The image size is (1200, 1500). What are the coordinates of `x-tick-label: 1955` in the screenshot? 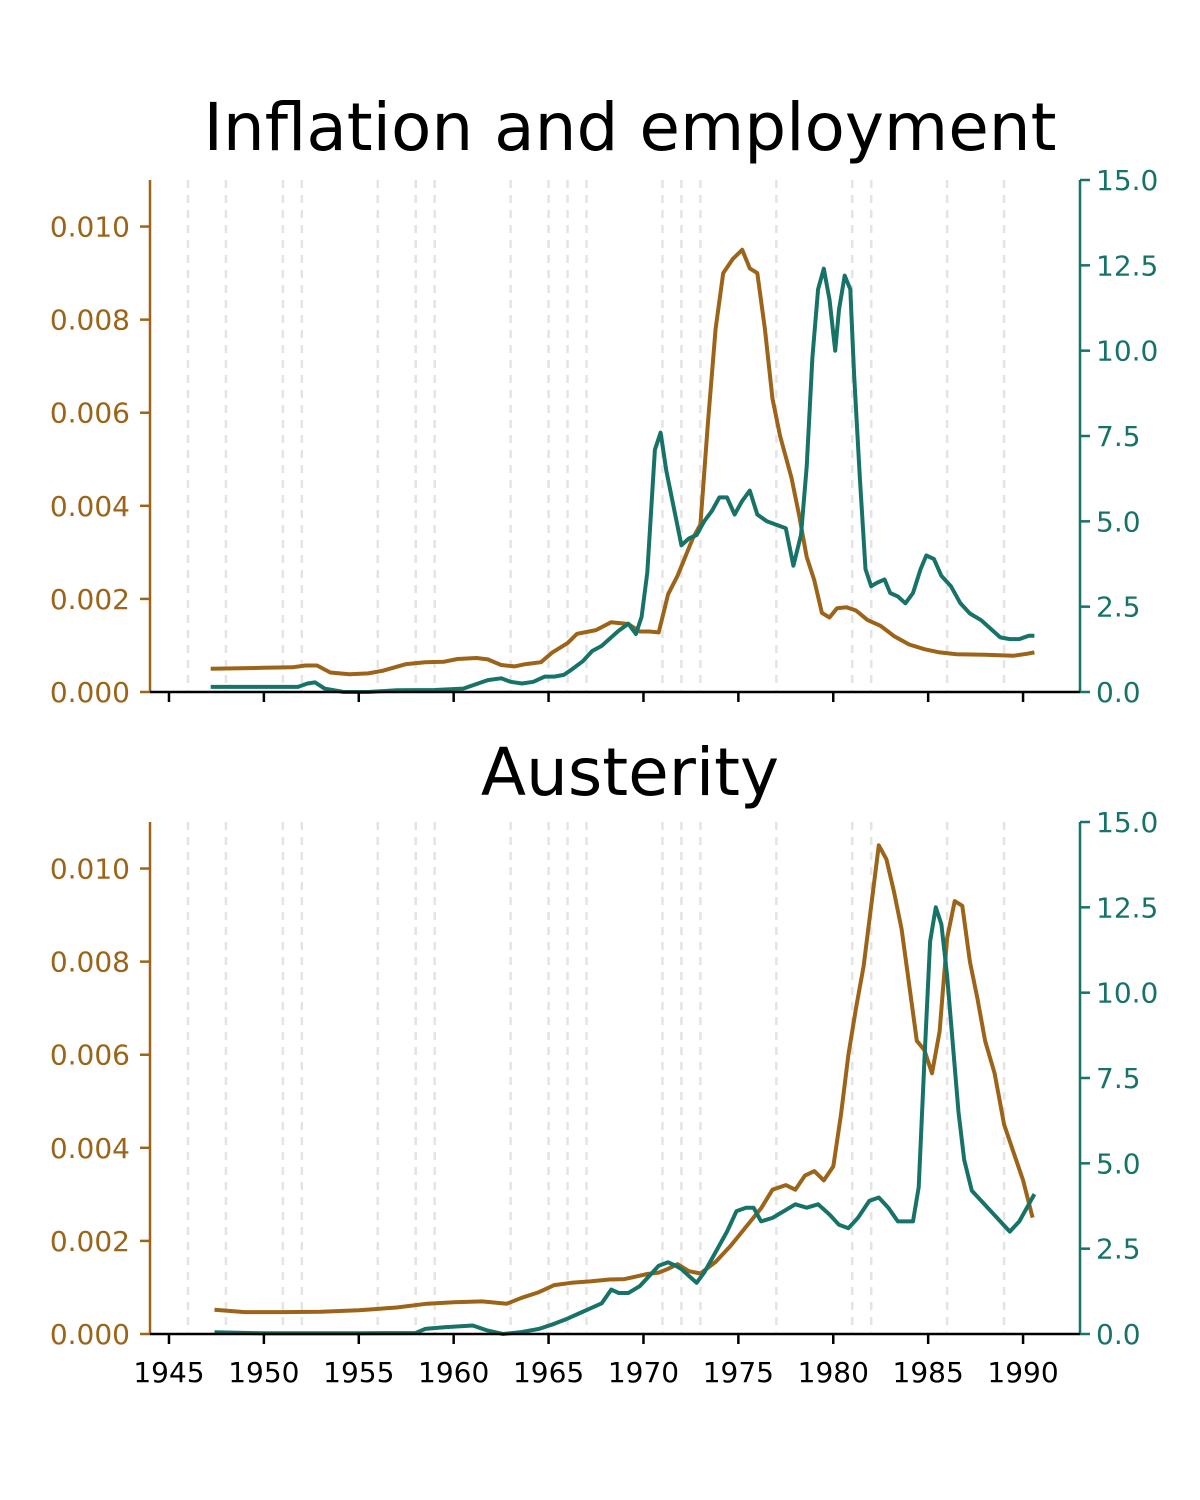 It's located at (358, 1372).